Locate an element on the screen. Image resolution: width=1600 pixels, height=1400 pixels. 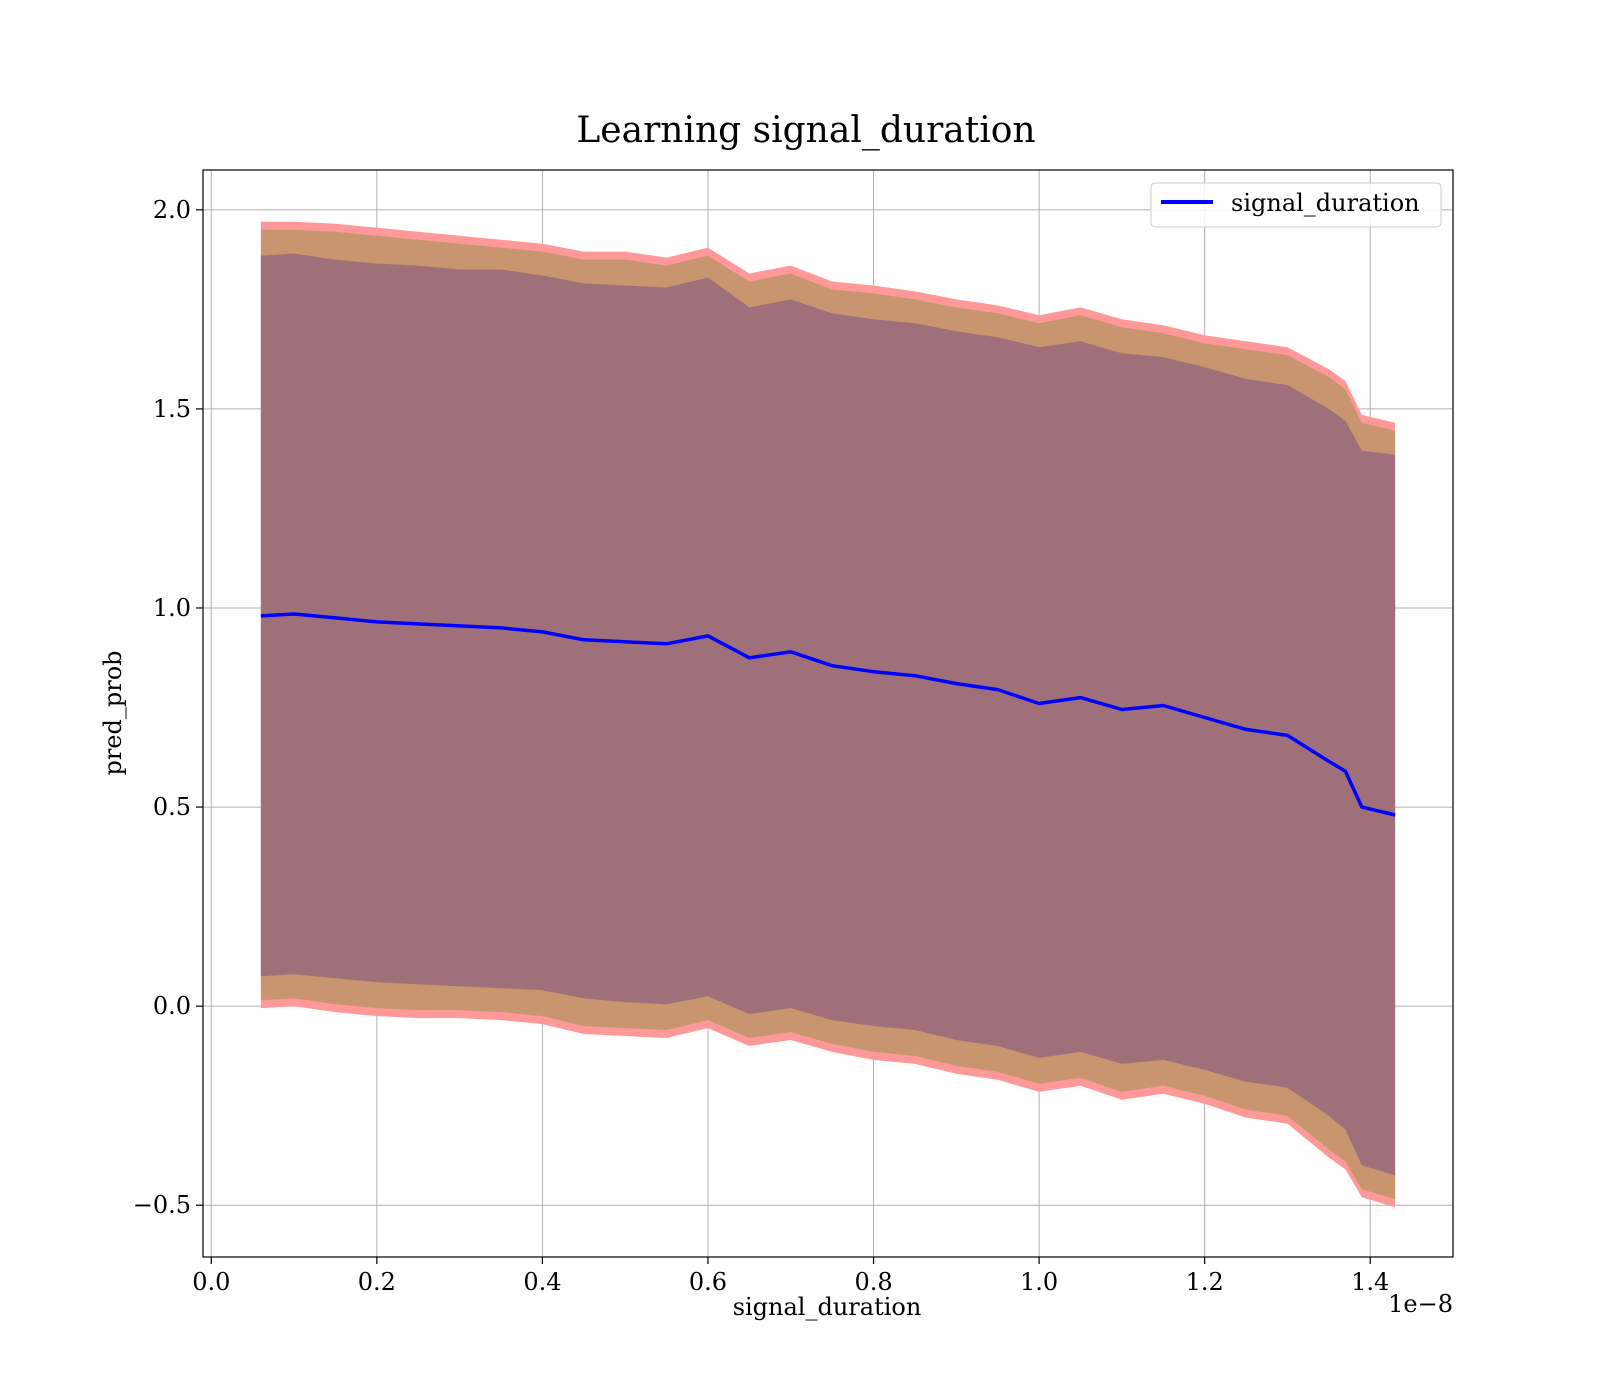
x-tick-label-5: 1.0 is located at coordinates (1039, 1282).